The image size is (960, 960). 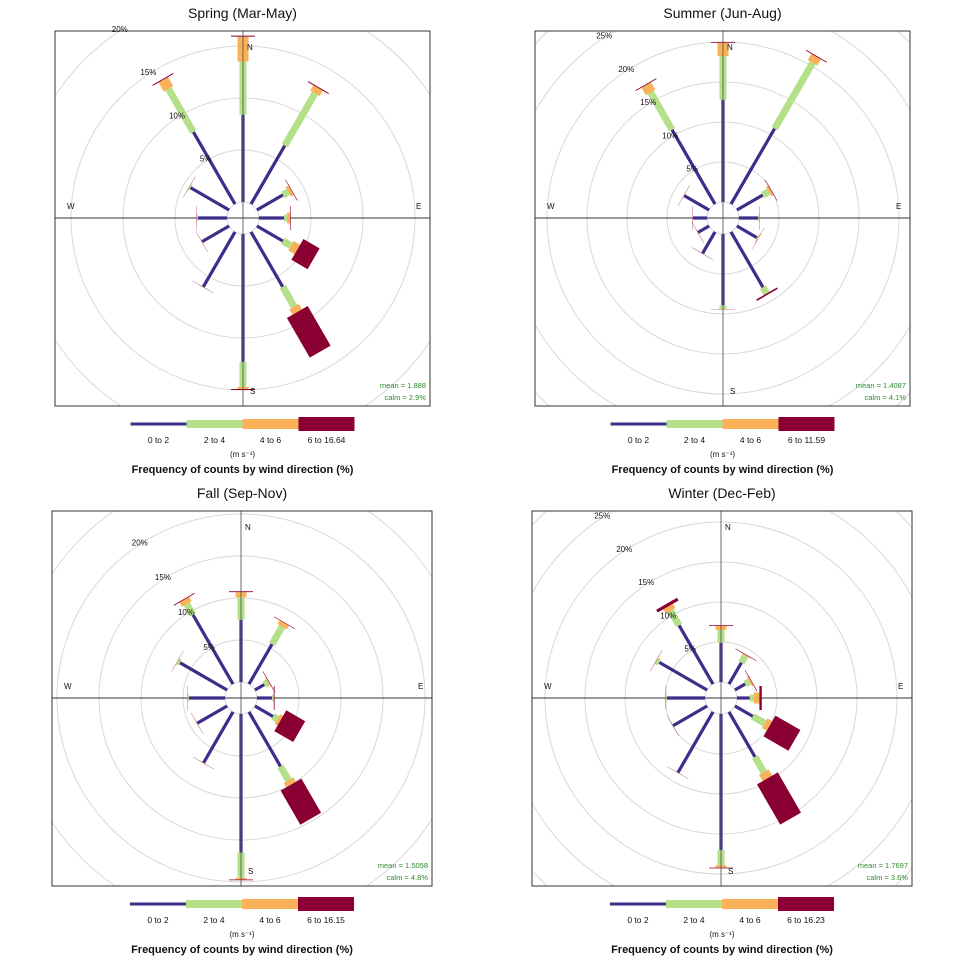 What do you see at coordinates (327, 440) in the screenshot?
I see `legend-label: 6 to 16.64` at bounding box center [327, 440].